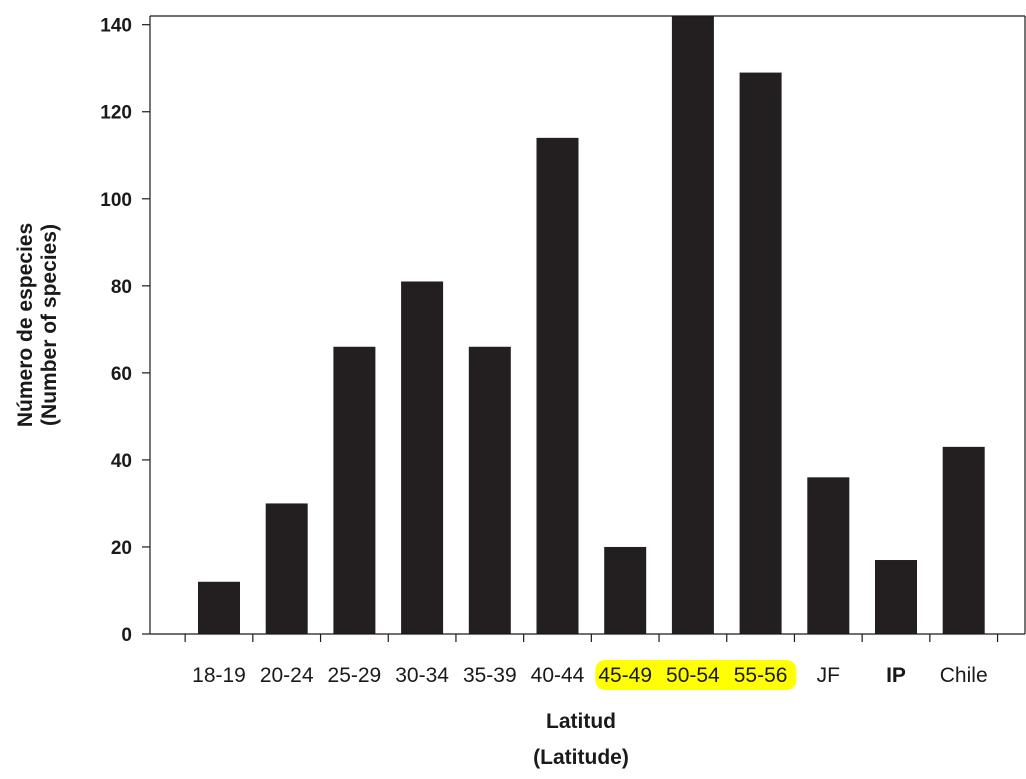 The height and width of the screenshot is (779, 1026). I want to click on y-tick-label: 140, so click(116, 26).